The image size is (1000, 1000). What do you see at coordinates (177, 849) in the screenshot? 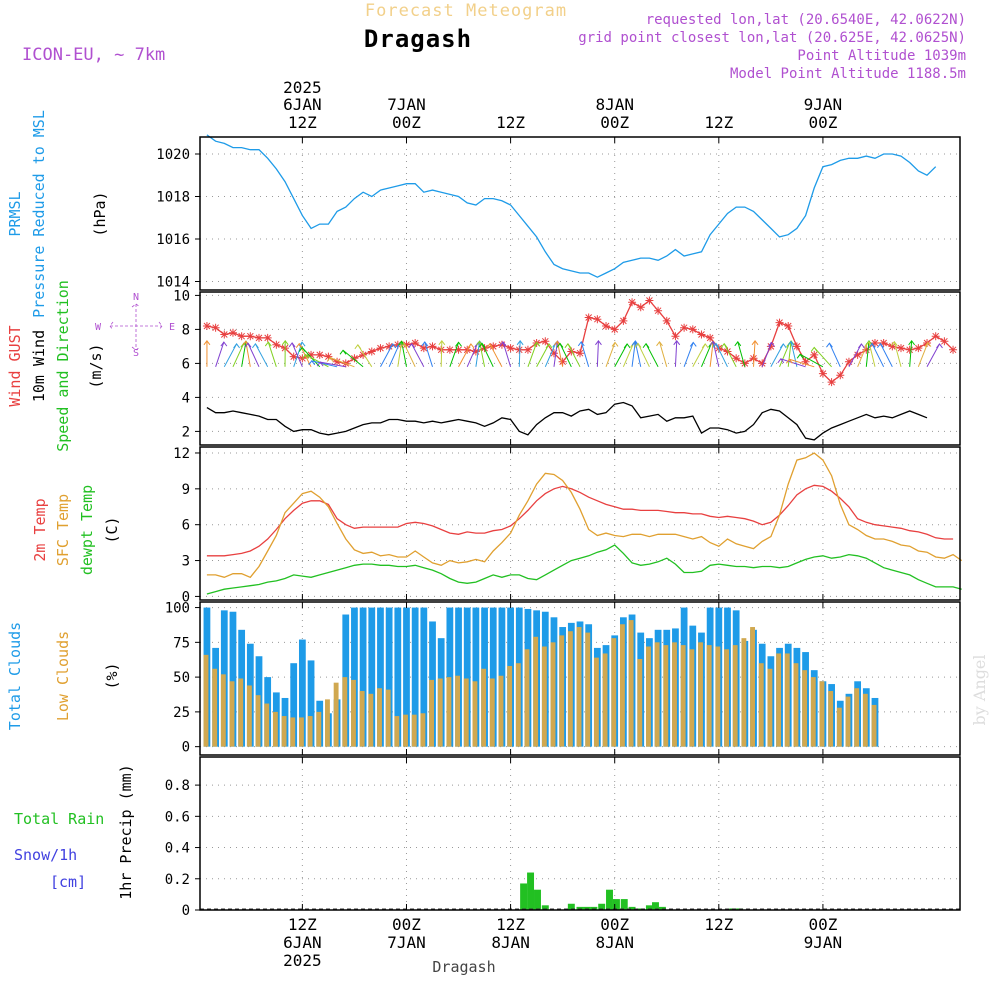
I see `ytick-label-4: 0.4` at bounding box center [177, 849].